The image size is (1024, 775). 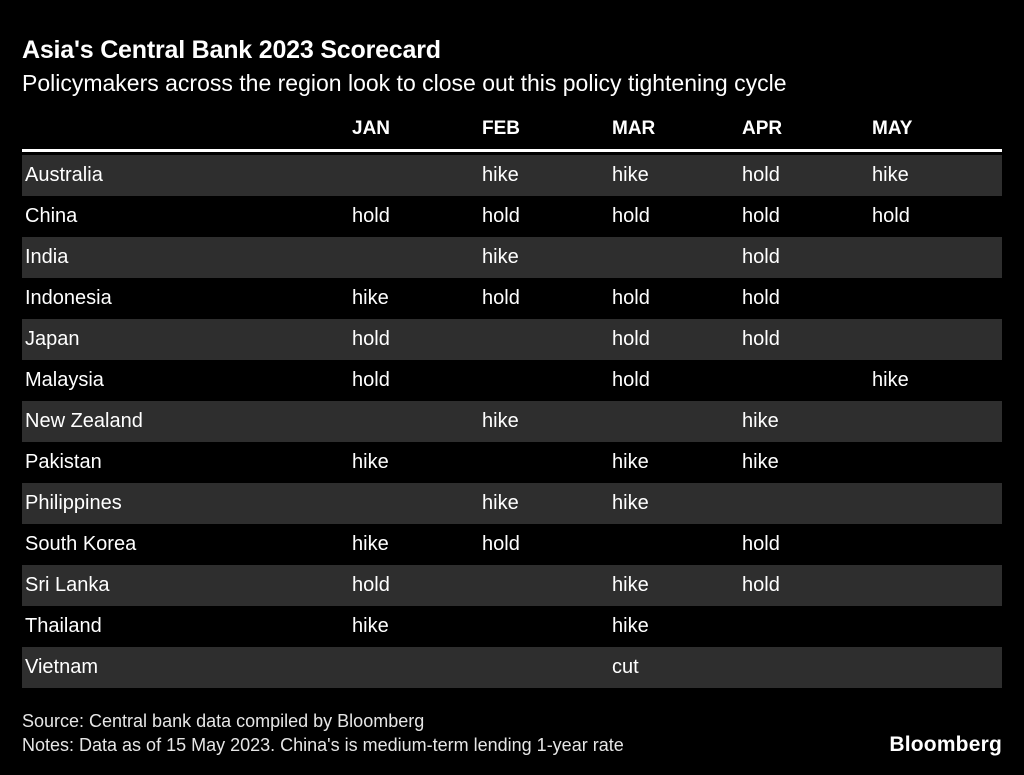 What do you see at coordinates (231, 50) in the screenshot?
I see `page-title: Asia's Central Bank 2023 Scorecard` at bounding box center [231, 50].